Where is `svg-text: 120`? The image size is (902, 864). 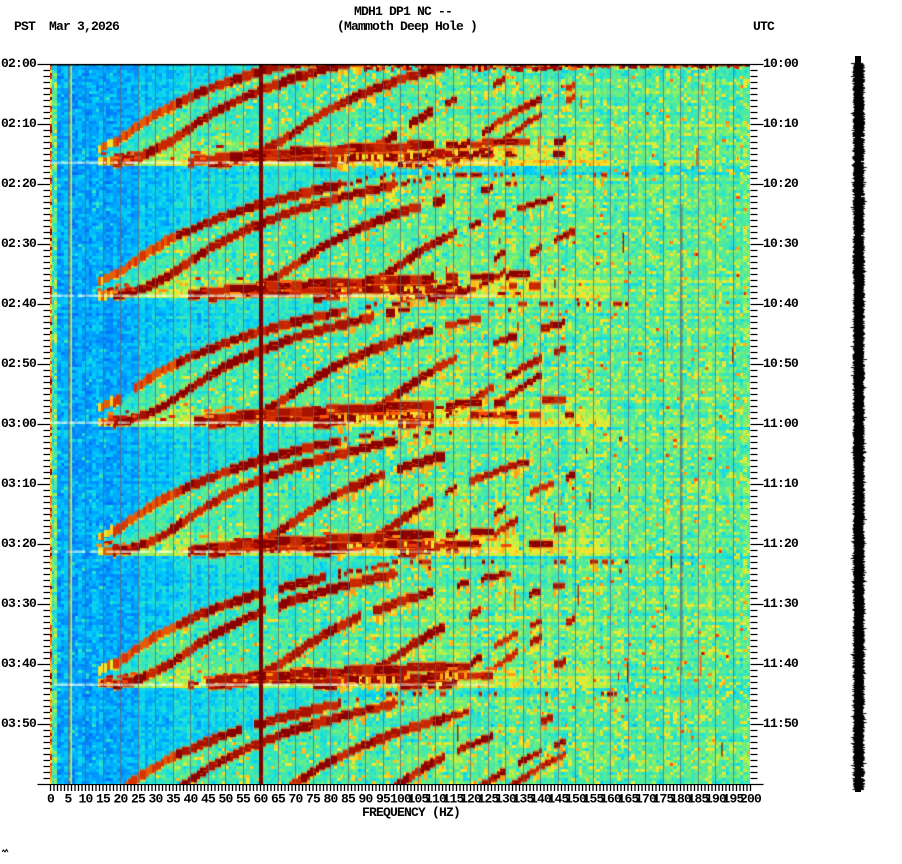
svg-text: 120 is located at coordinates (471, 799).